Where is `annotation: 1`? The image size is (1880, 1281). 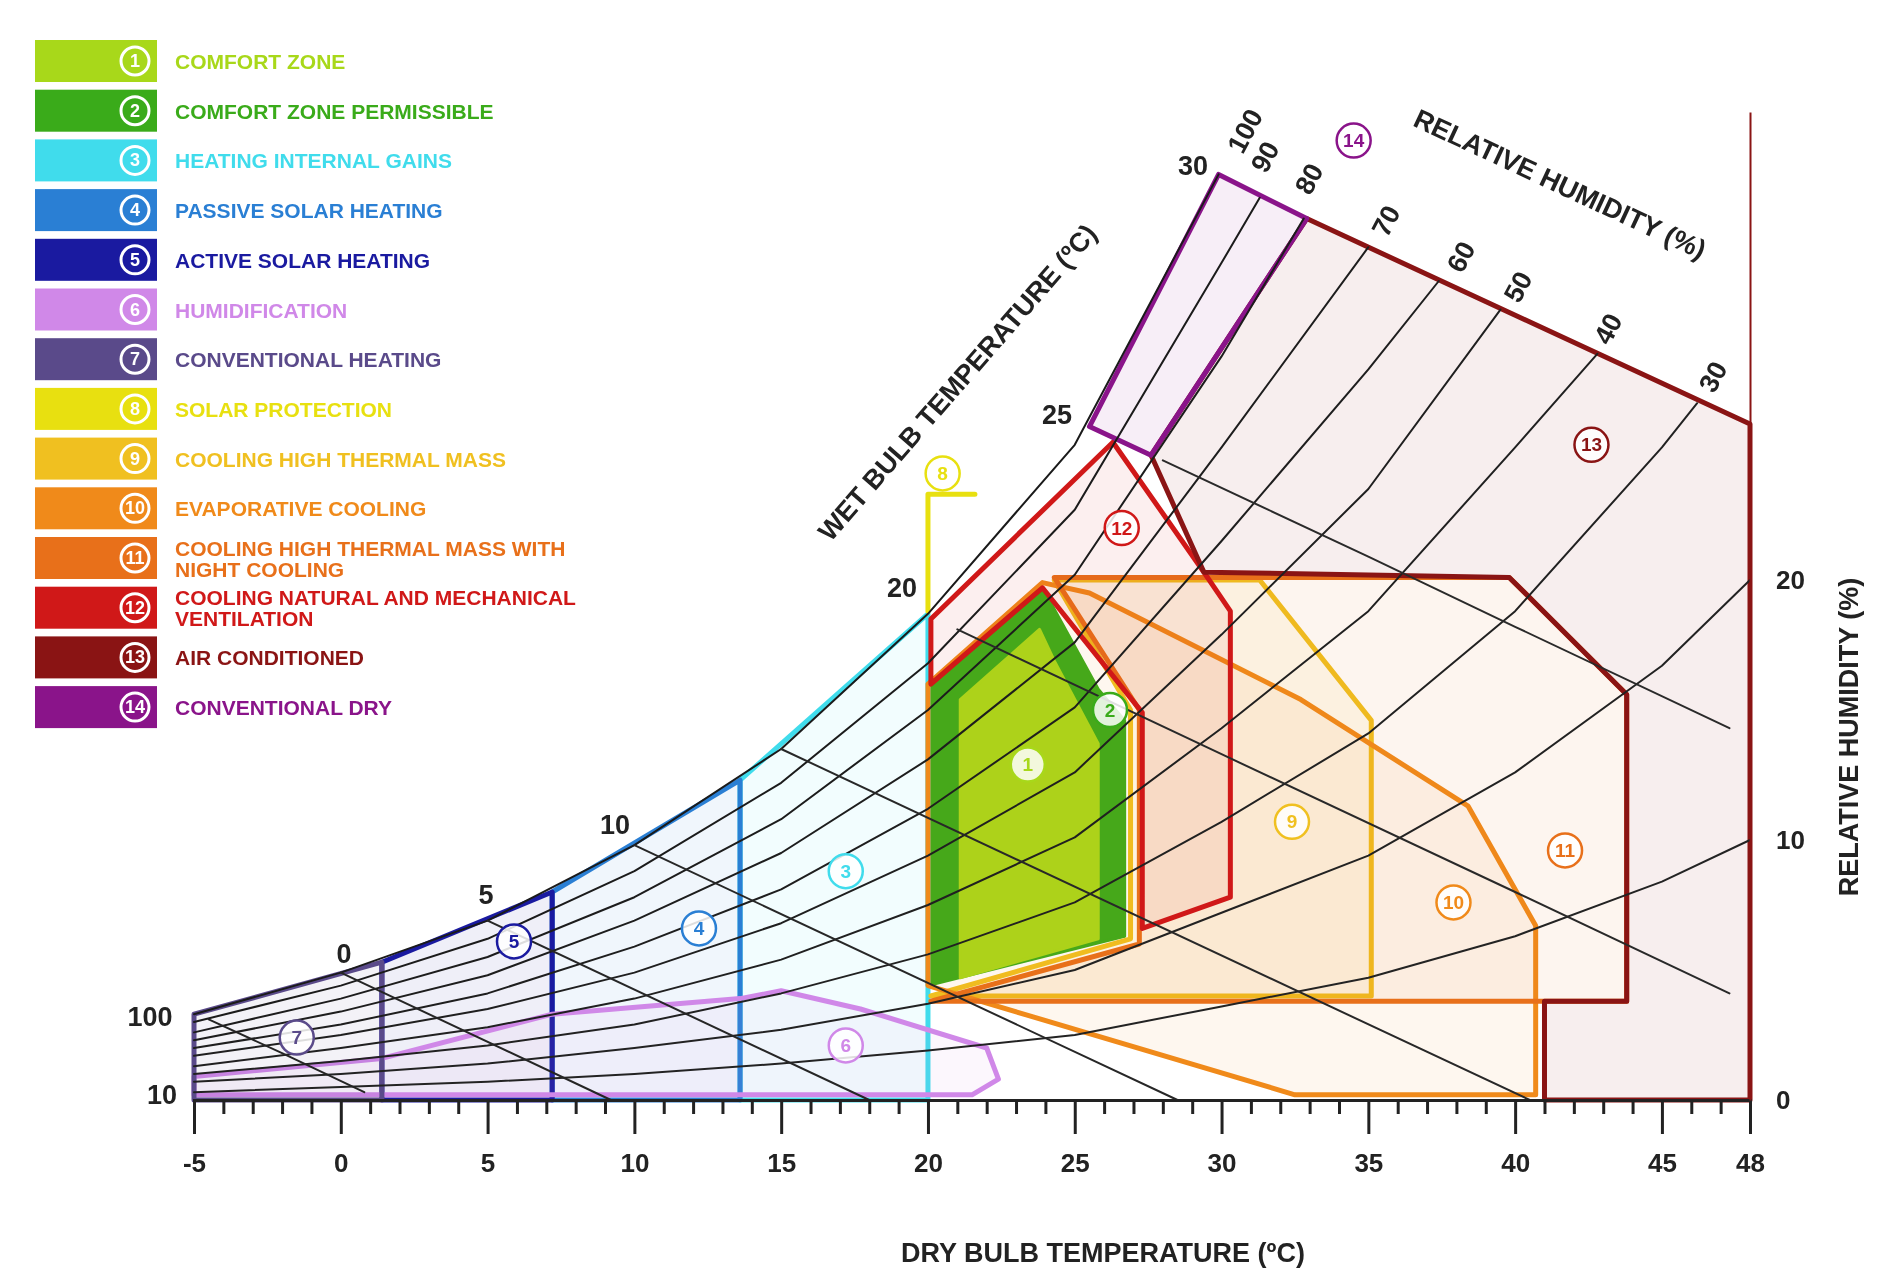 annotation: 1 is located at coordinates (1028, 765).